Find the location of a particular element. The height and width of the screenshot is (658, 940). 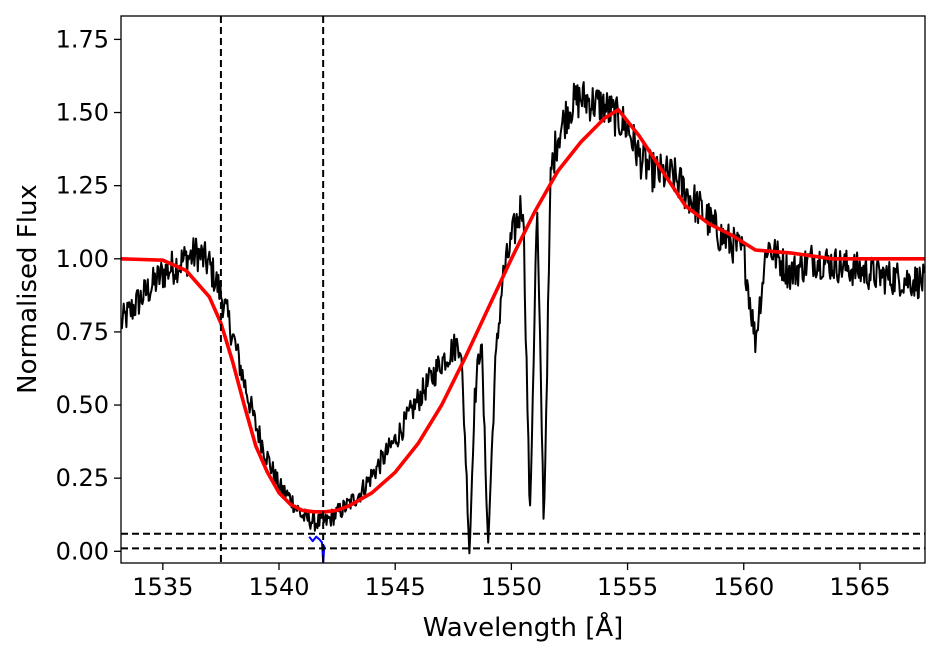

x-tick-label: 1540 is located at coordinates (278, 587).